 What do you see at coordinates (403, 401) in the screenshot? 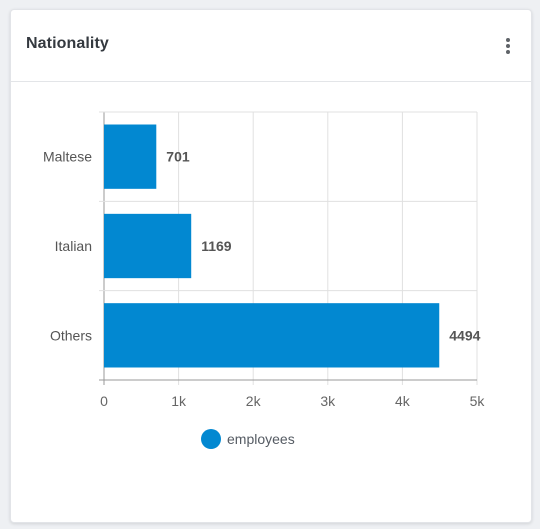
I see `x-tick-label: 4k` at bounding box center [403, 401].